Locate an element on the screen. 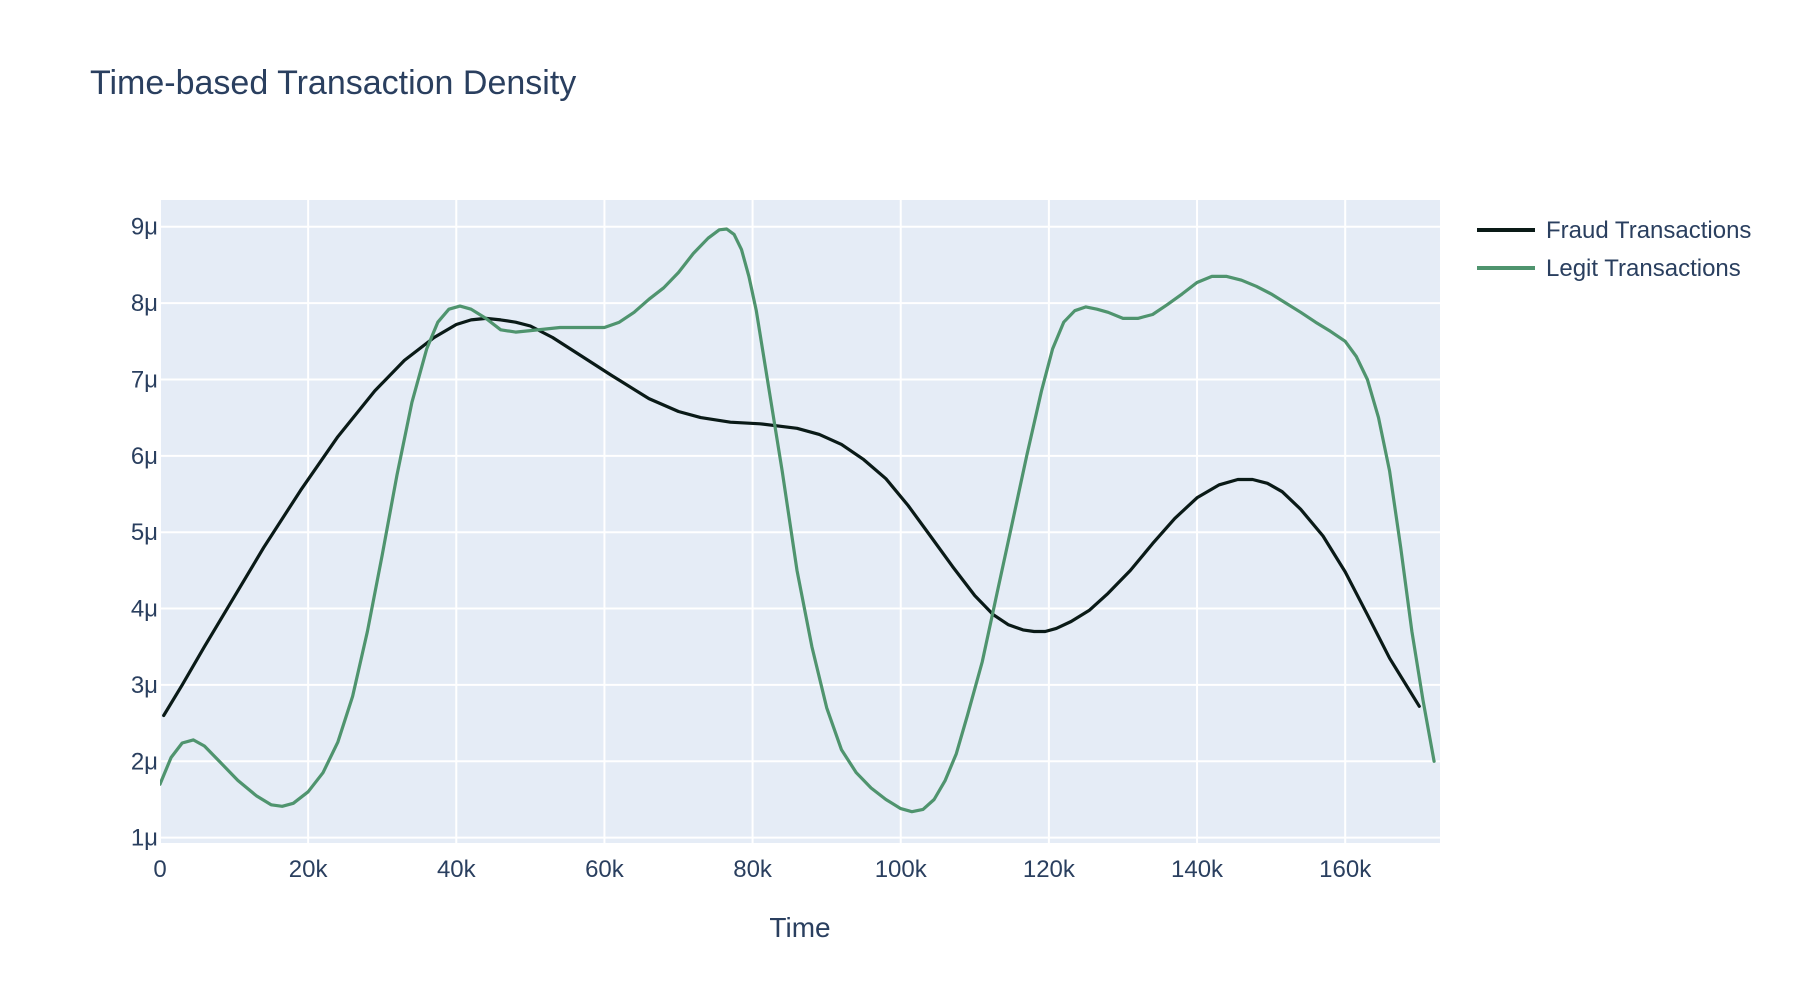 This screenshot has width=1800, height=1000. y-axis-ticks: 1μ 2μ 3μ 4μ 5μ 6μ 7μ 8μ 9μ is located at coordinates (144, 533).